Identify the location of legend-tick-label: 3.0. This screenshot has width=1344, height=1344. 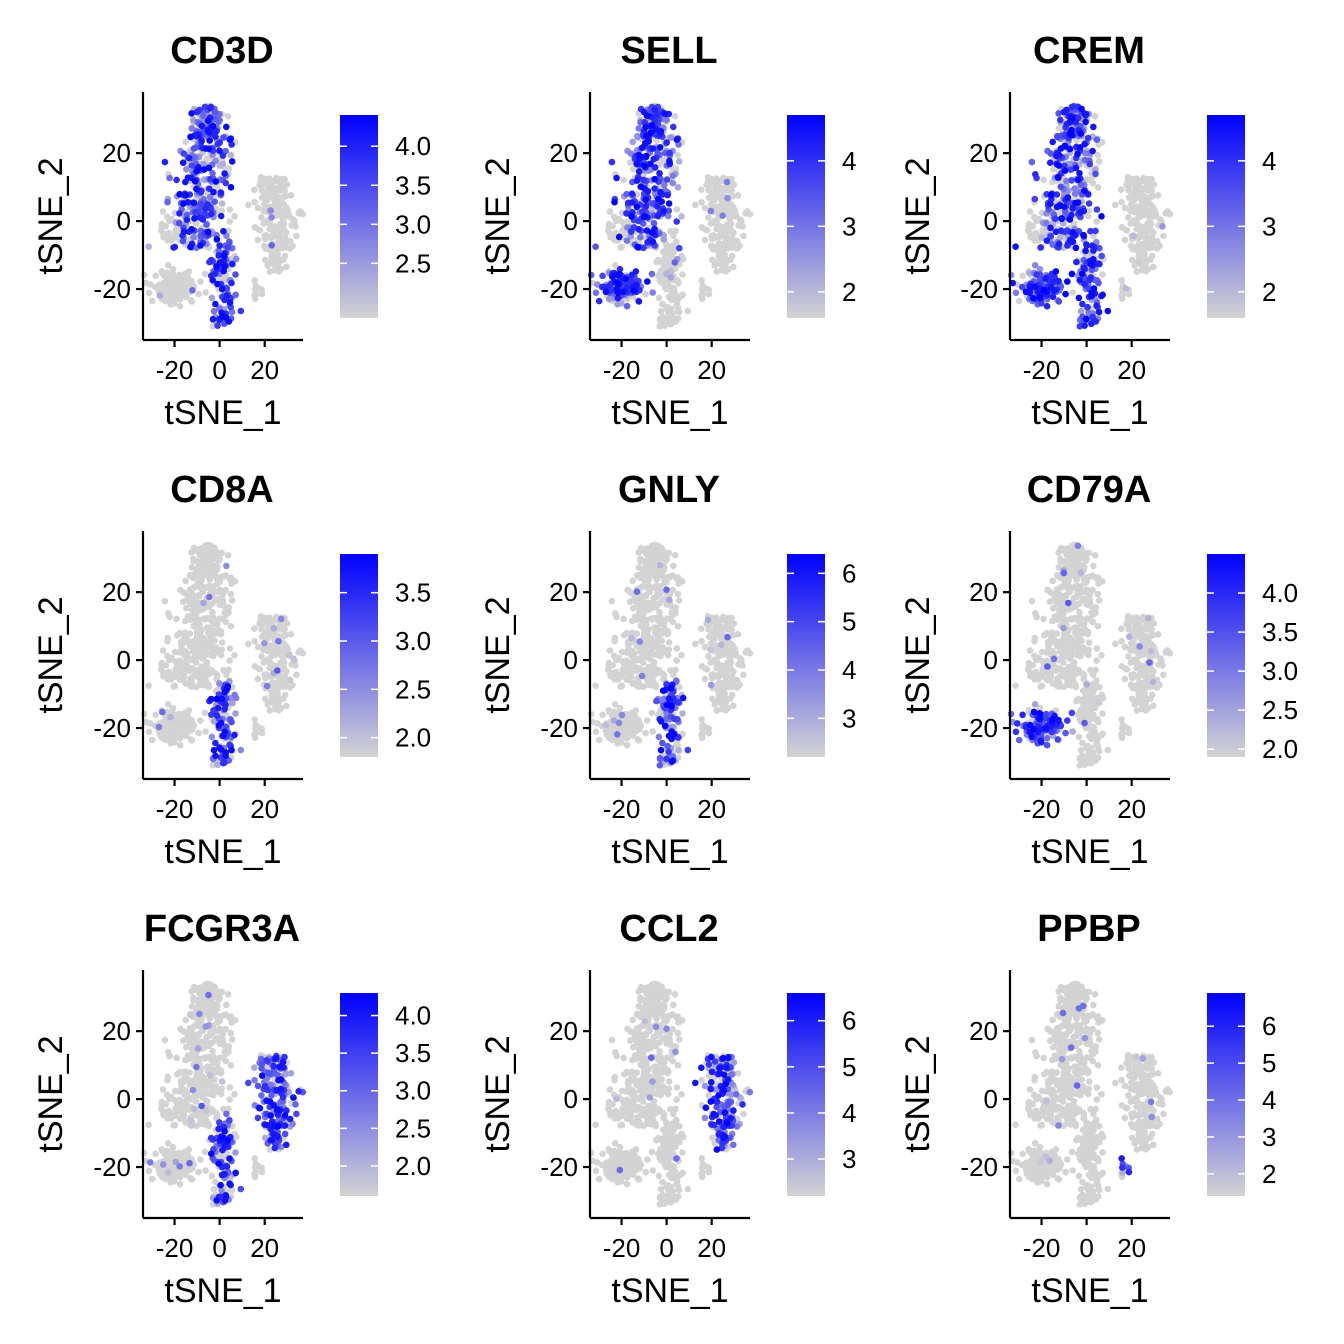
(413, 641).